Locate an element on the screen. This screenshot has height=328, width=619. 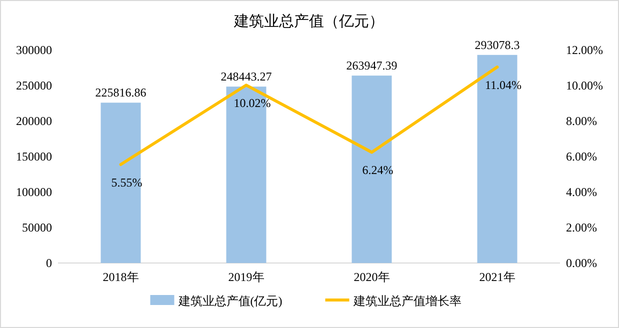
data-label: 6.24% is located at coordinates (378, 170).